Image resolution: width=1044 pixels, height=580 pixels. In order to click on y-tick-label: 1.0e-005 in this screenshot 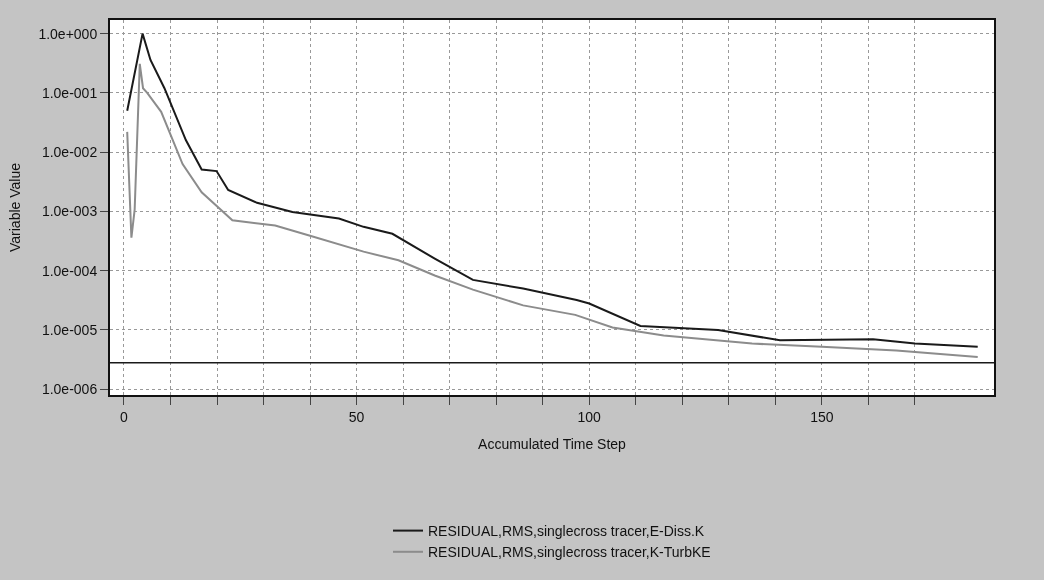, I will do `click(69, 329)`.